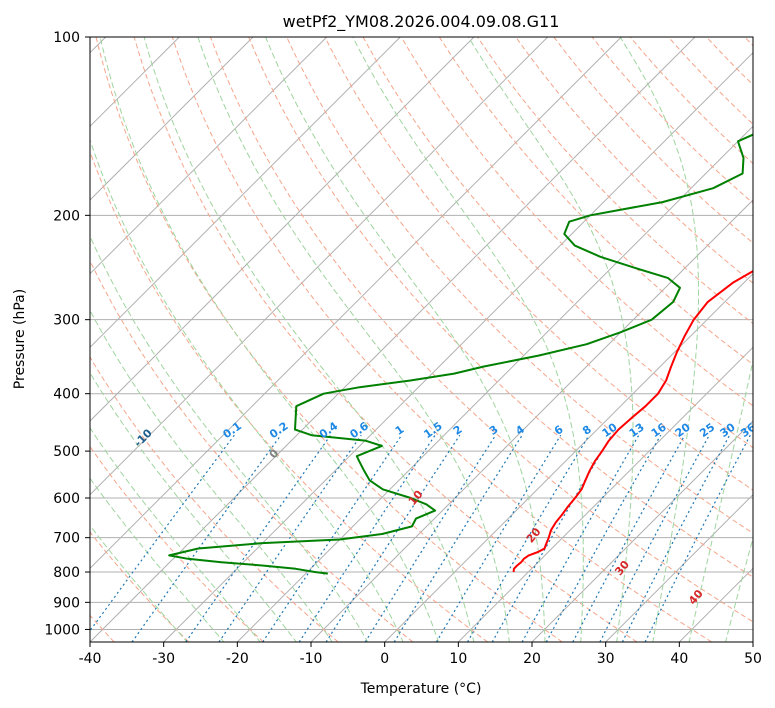  Describe the element at coordinates (683, 430) in the screenshot. I see `mixing-ratio-label: 20` at that location.